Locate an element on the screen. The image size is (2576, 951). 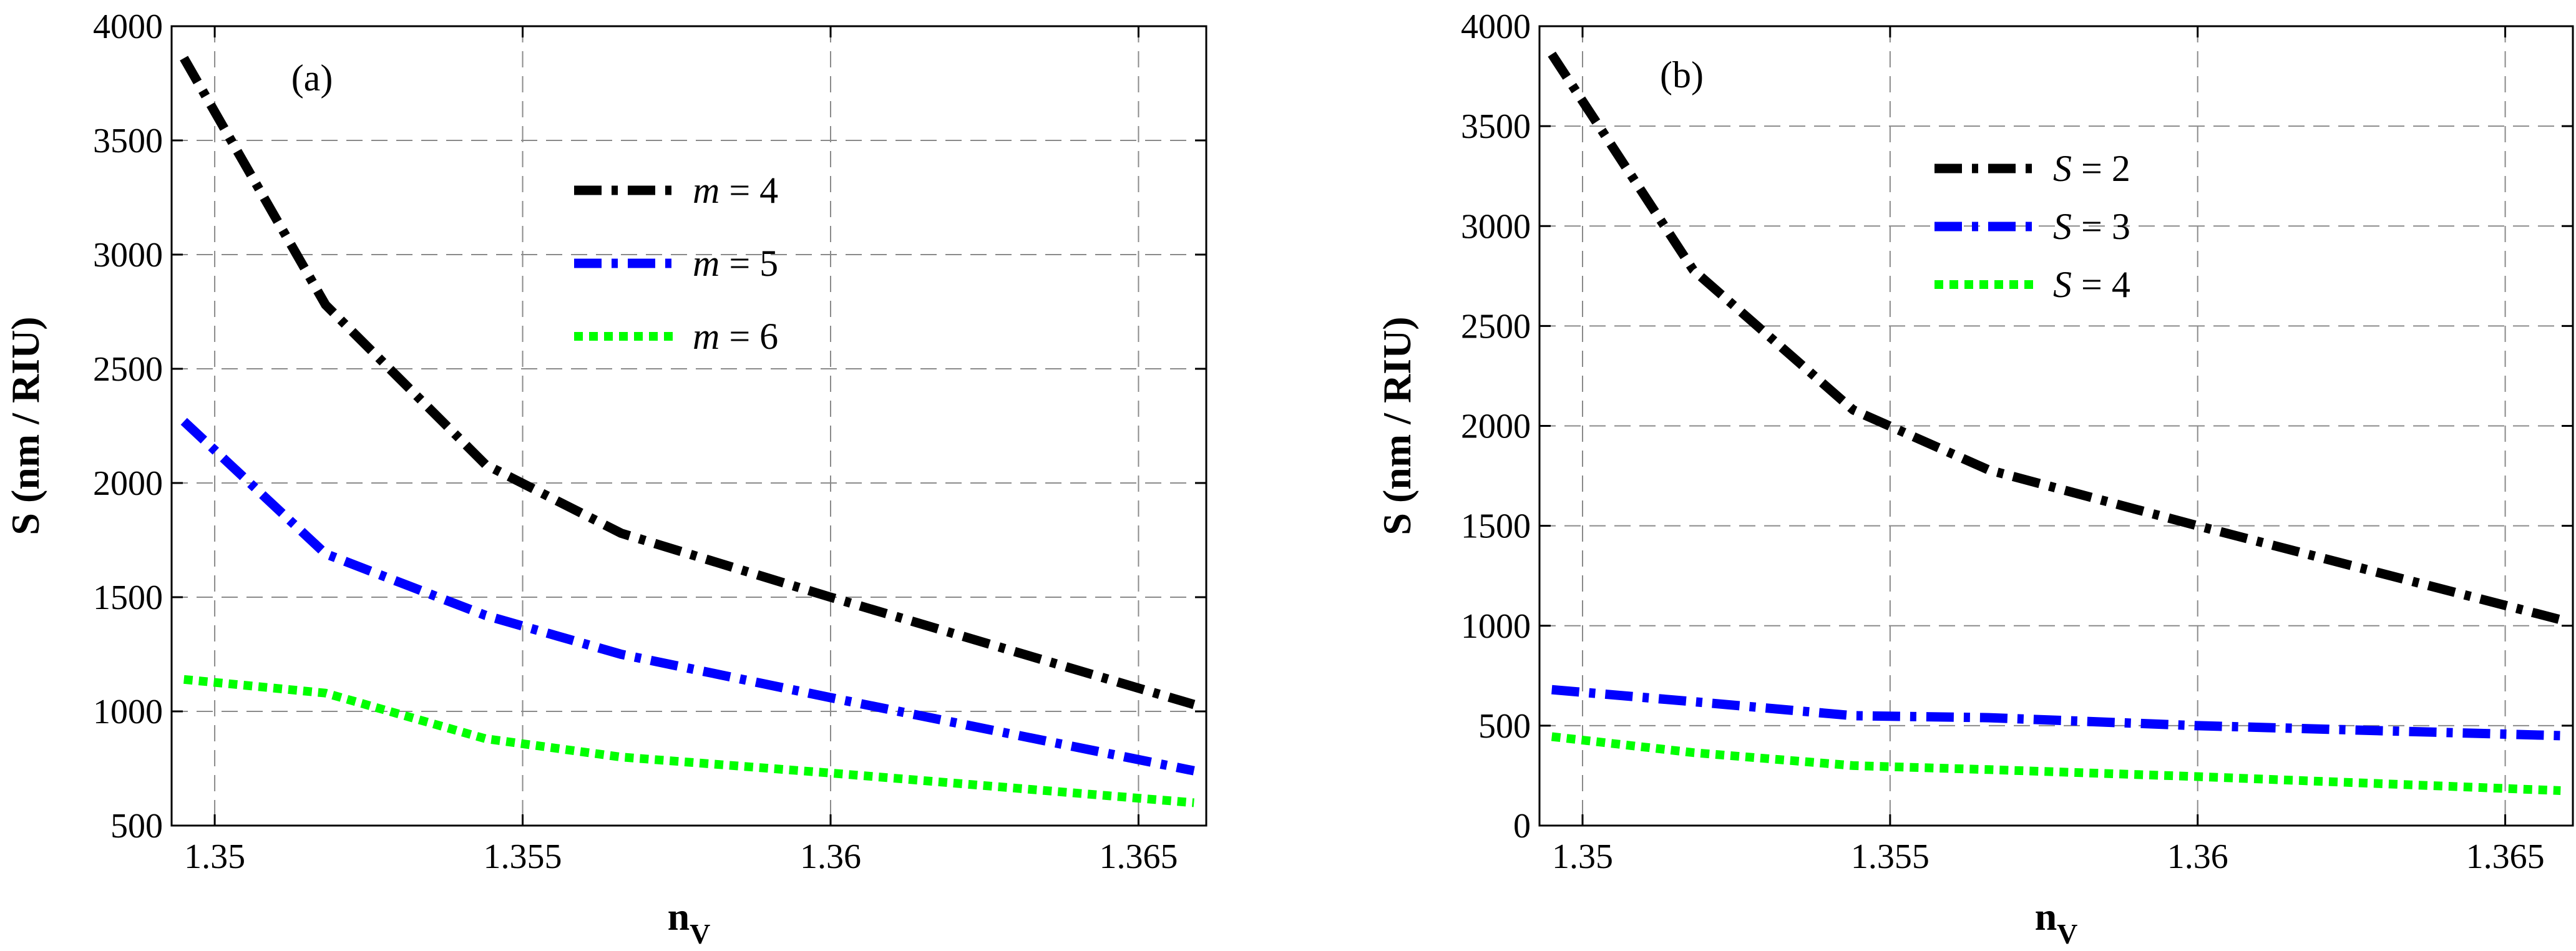
legend-value: = 6 is located at coordinates (749, 336).